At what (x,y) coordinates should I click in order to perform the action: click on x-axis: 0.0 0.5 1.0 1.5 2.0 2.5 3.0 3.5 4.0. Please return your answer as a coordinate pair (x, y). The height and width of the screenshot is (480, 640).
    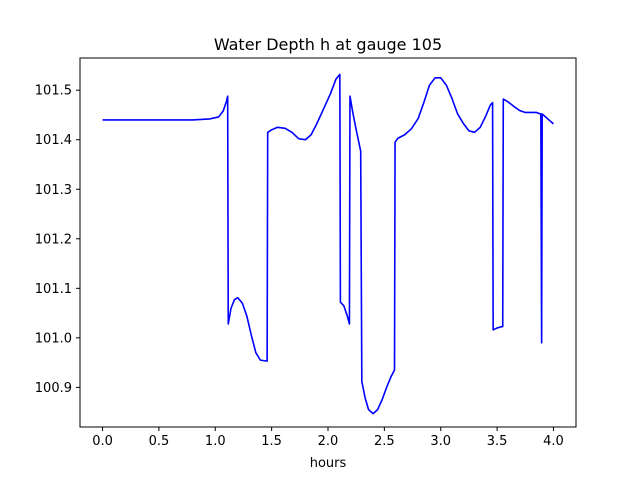
    Looking at the image, I should click on (328, 438).